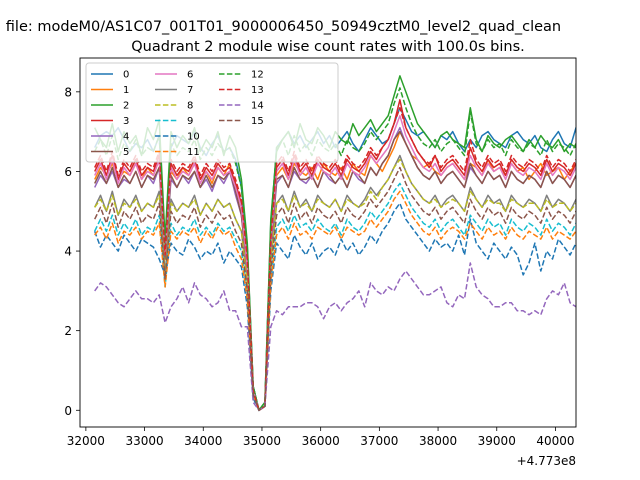 The height and width of the screenshot is (480, 640). Describe the element at coordinates (257, 90) in the screenshot. I see `legend-label-13: 13` at that location.